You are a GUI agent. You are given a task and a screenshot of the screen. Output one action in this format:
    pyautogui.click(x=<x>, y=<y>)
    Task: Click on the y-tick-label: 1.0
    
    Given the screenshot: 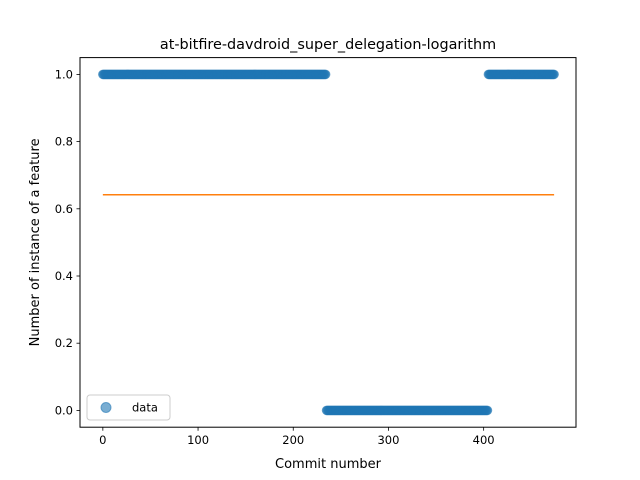 What is the action you would take?
    pyautogui.click(x=64, y=74)
    